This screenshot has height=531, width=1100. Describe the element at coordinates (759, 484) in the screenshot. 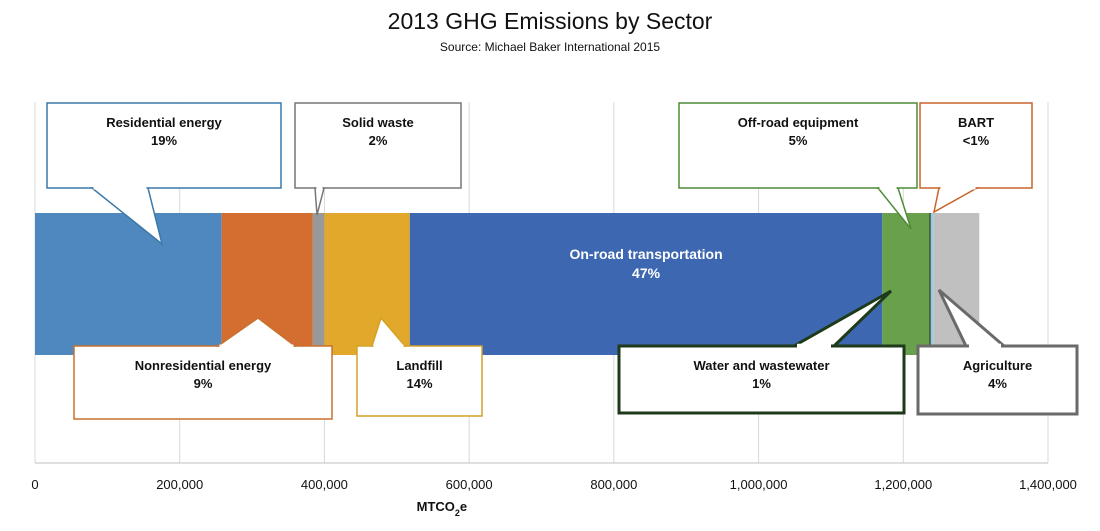

I see `x-tick-label: 1,000,000` at that location.